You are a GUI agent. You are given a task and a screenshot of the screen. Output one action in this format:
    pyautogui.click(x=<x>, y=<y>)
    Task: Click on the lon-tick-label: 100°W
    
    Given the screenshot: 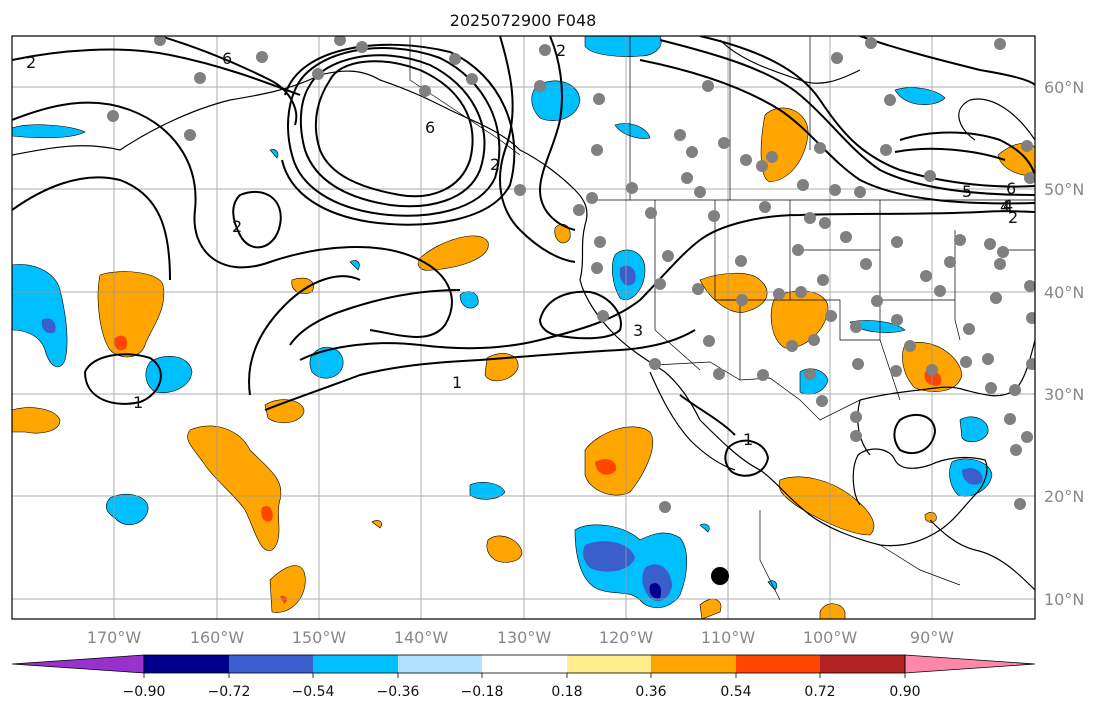 What is the action you would take?
    pyautogui.click(x=830, y=637)
    